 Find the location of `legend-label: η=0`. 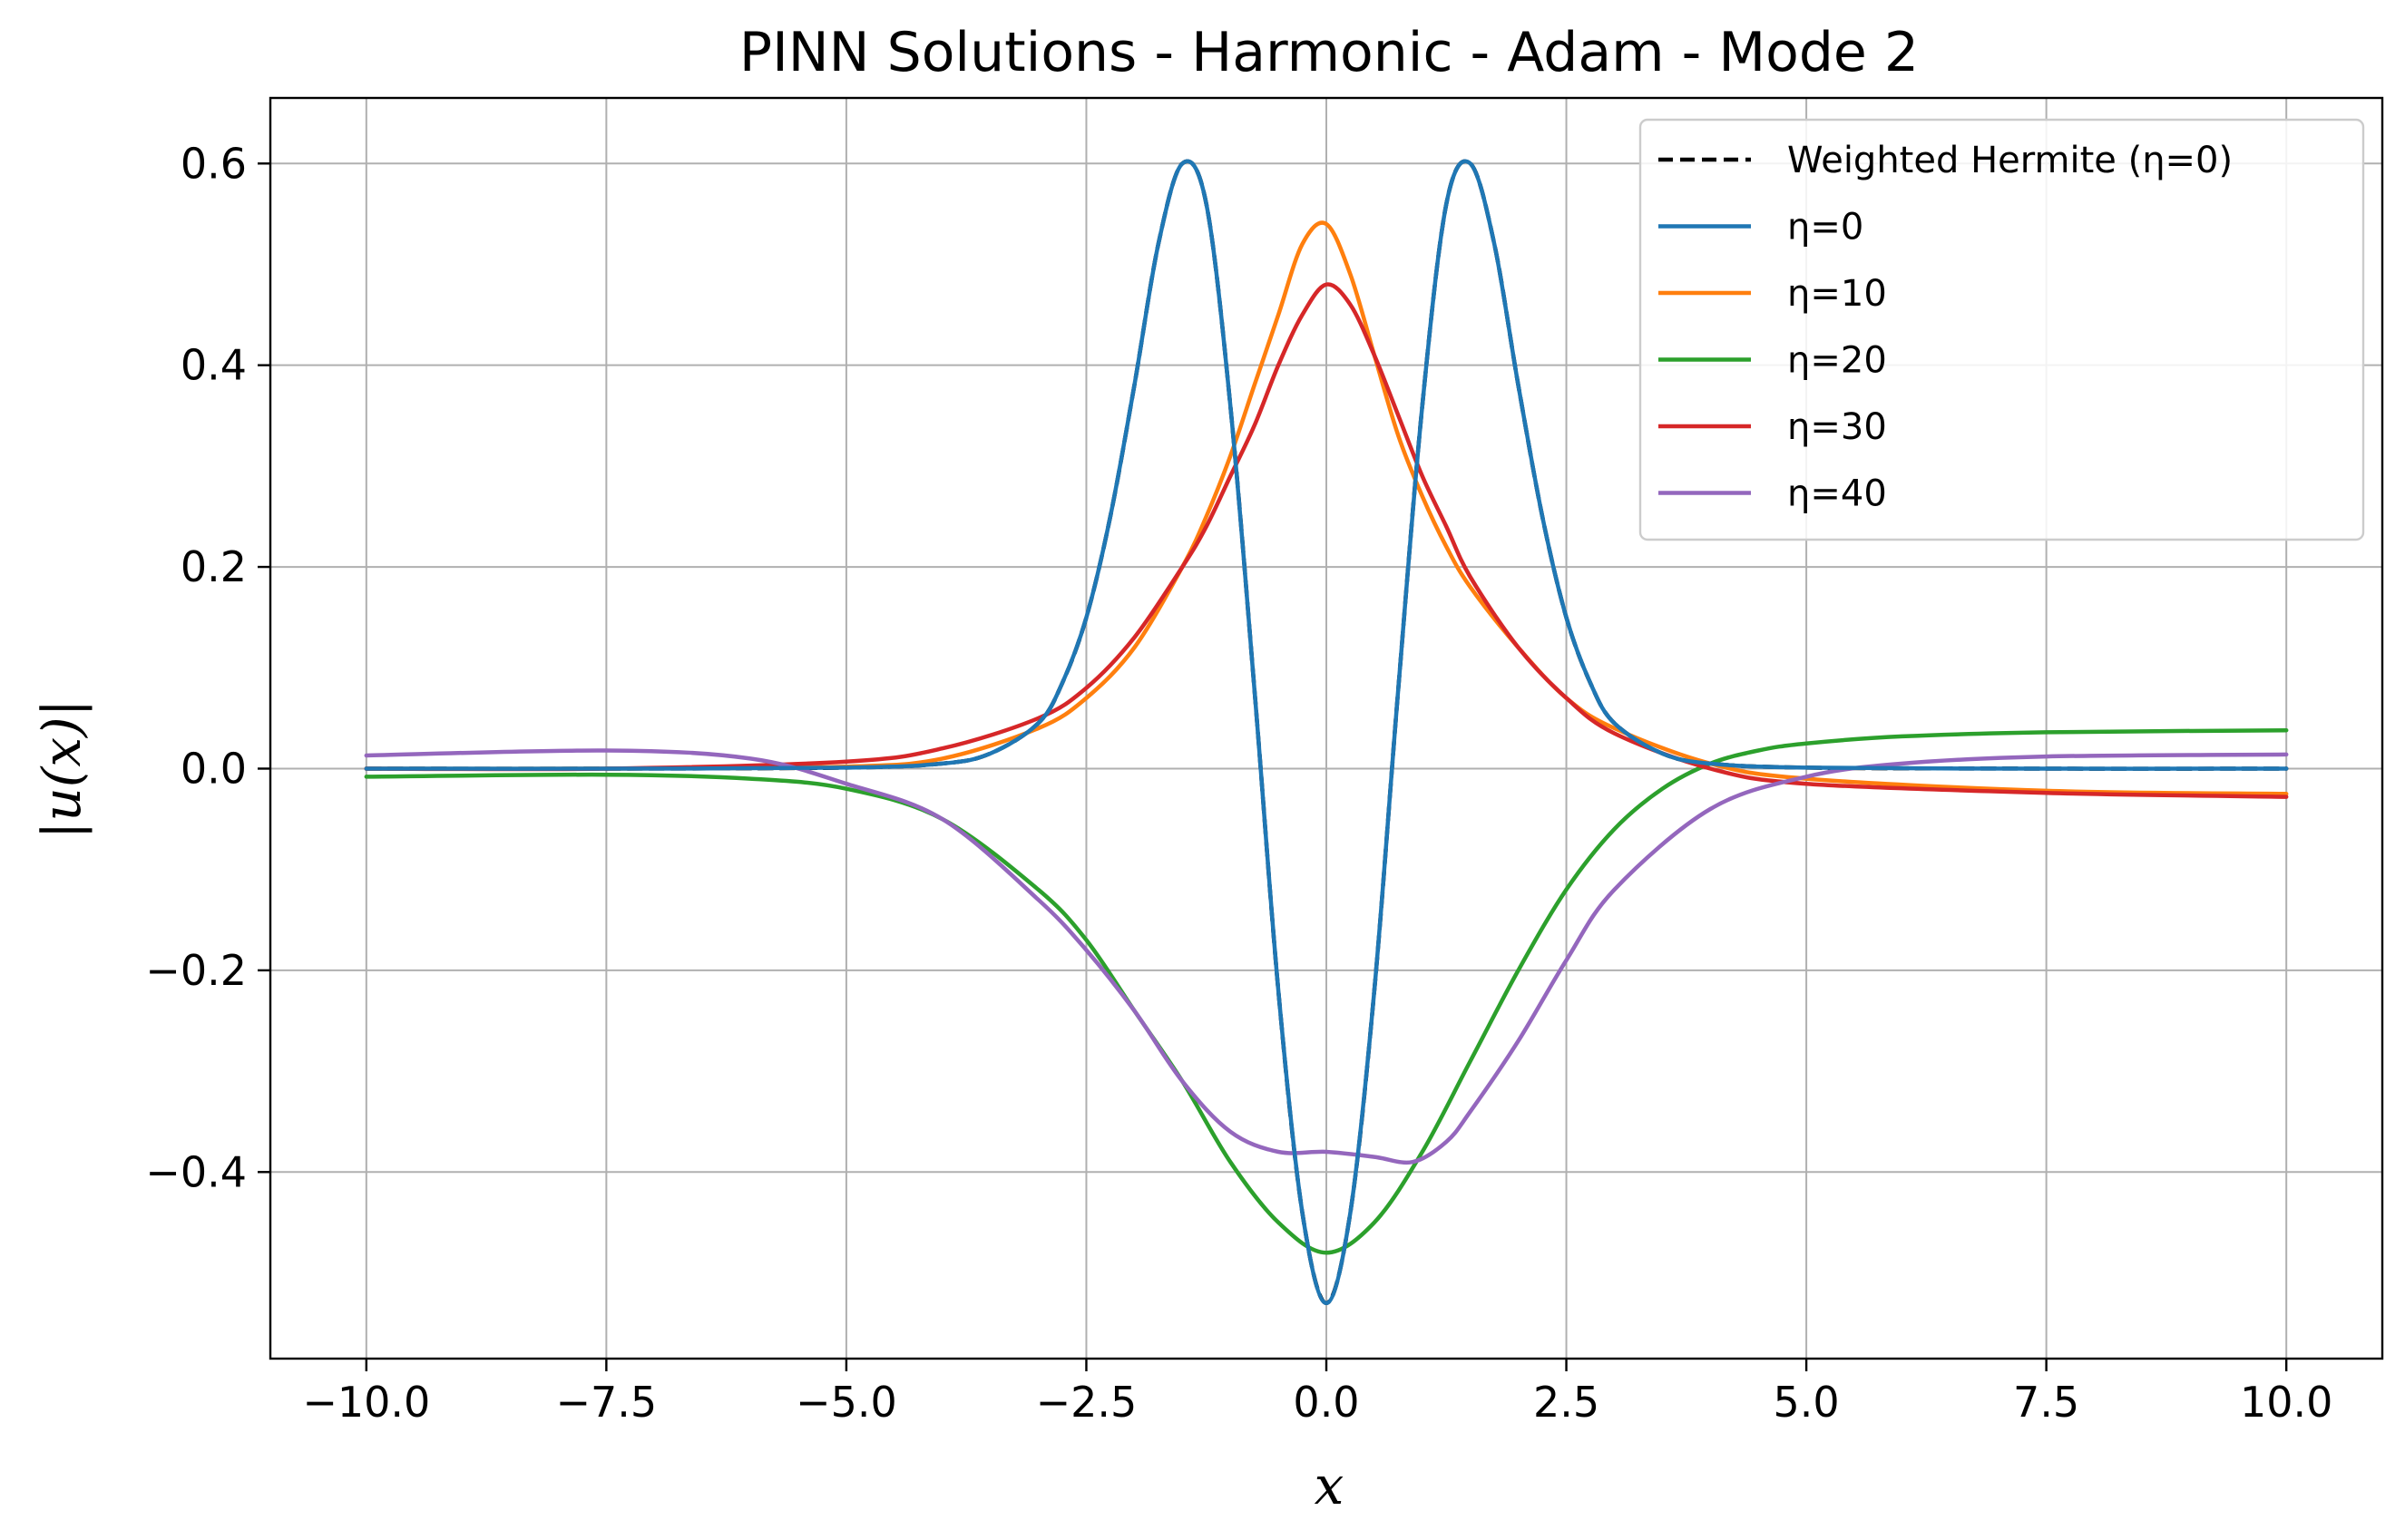

legend-label: η=0 is located at coordinates (1825, 228).